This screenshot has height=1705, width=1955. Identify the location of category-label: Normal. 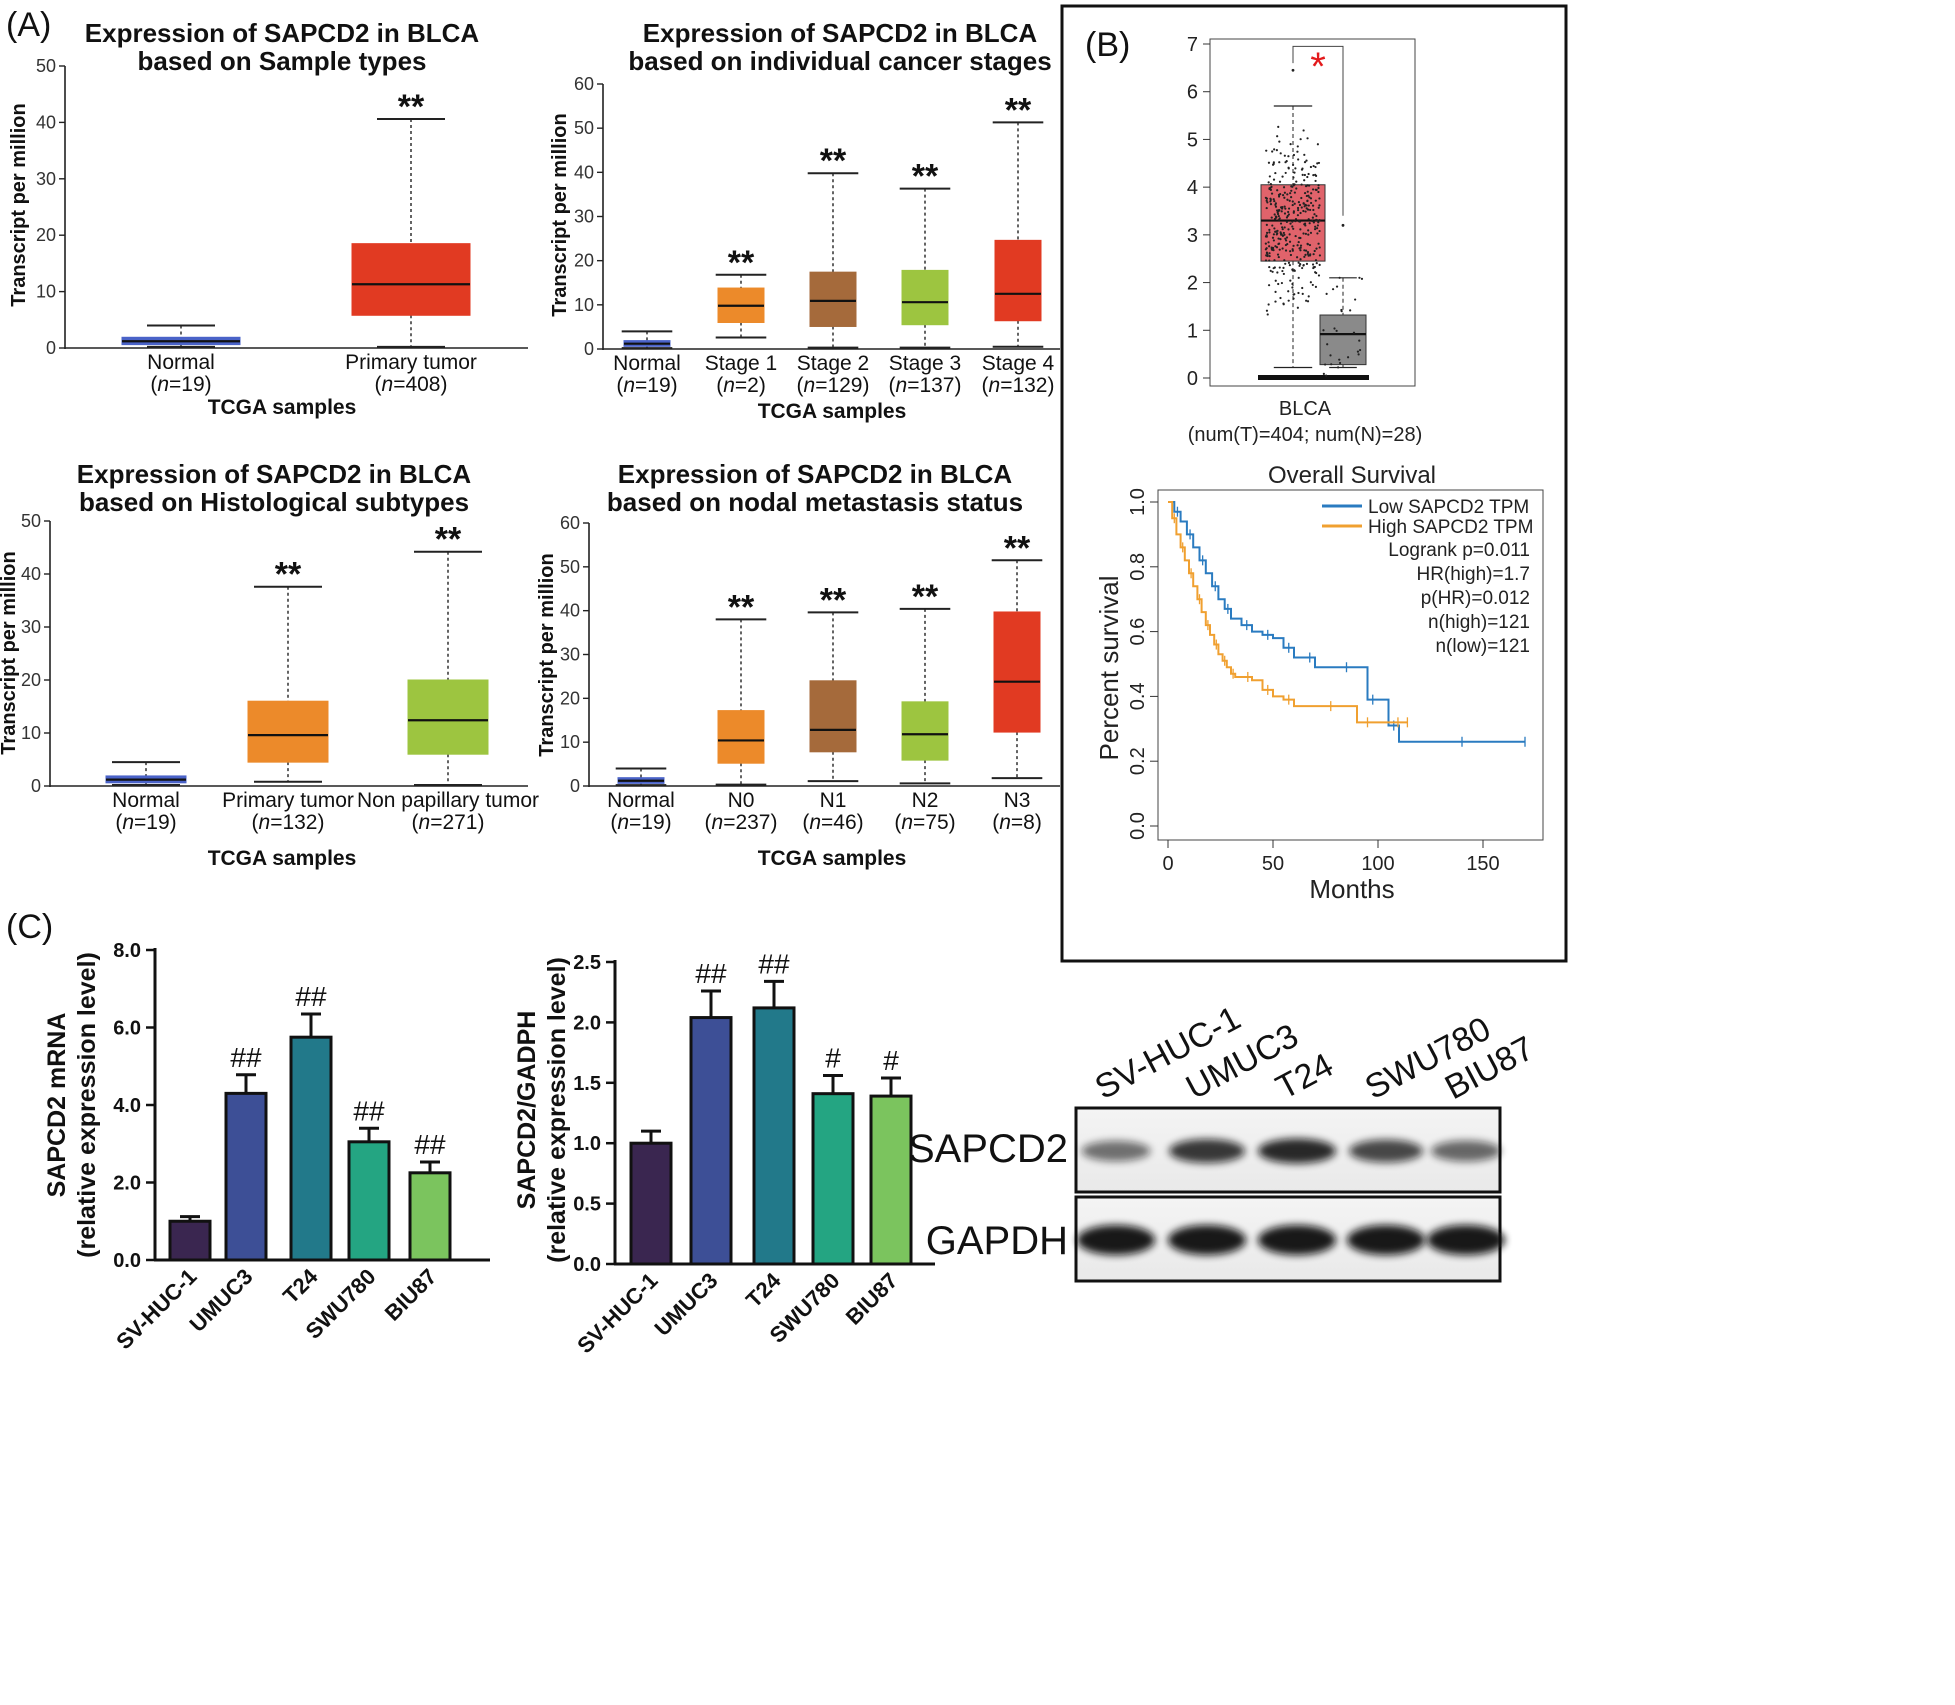
(641, 800).